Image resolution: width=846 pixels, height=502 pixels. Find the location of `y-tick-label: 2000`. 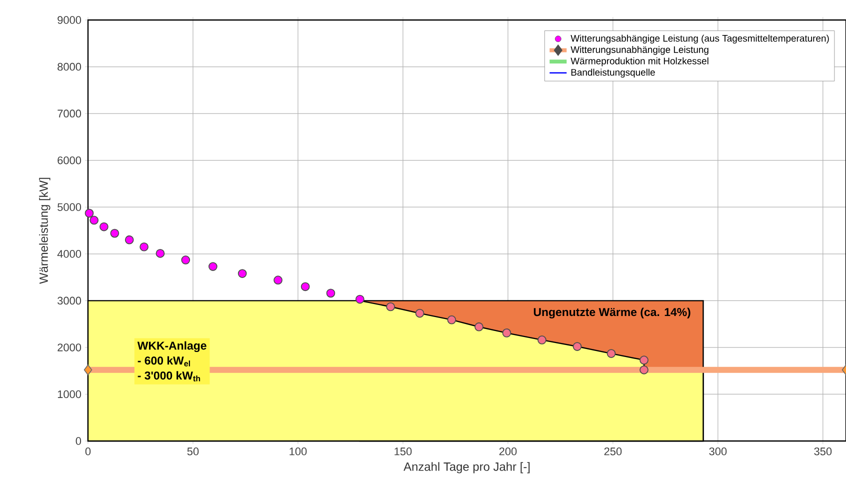

y-tick-label: 2000 is located at coordinates (70, 348).